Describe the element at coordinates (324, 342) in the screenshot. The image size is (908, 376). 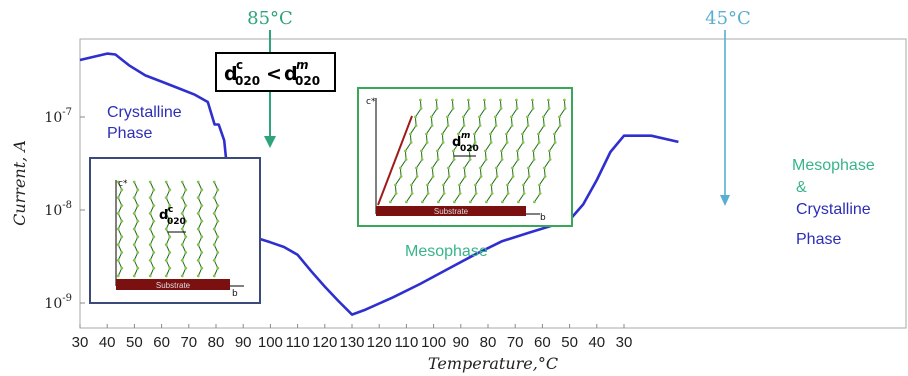
I see `x-tick-label: 120` at that location.